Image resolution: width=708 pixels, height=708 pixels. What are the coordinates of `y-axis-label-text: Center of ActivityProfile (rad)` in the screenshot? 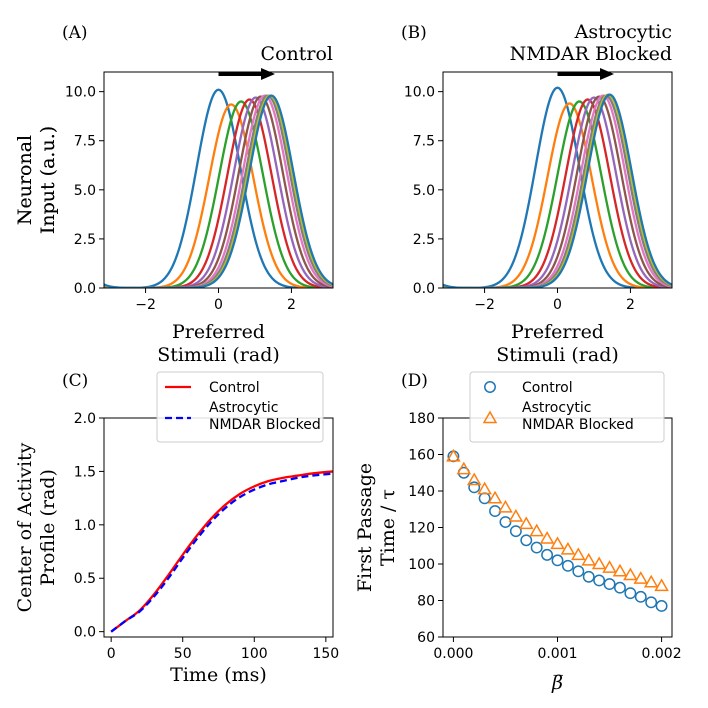 It's located at (36, 527).